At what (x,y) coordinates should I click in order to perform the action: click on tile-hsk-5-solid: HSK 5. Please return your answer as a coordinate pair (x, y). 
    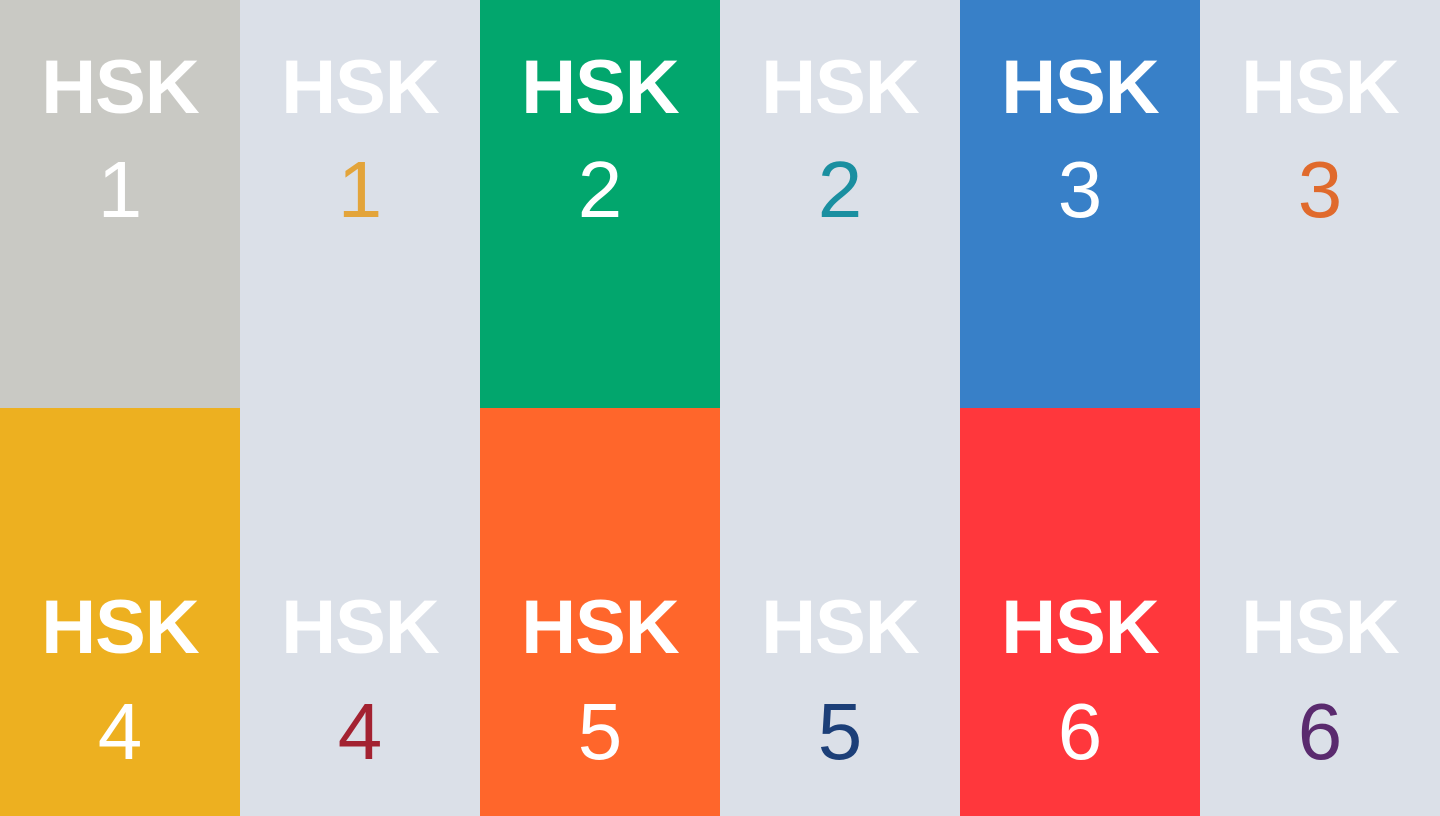
    Looking at the image, I should click on (600, 612).